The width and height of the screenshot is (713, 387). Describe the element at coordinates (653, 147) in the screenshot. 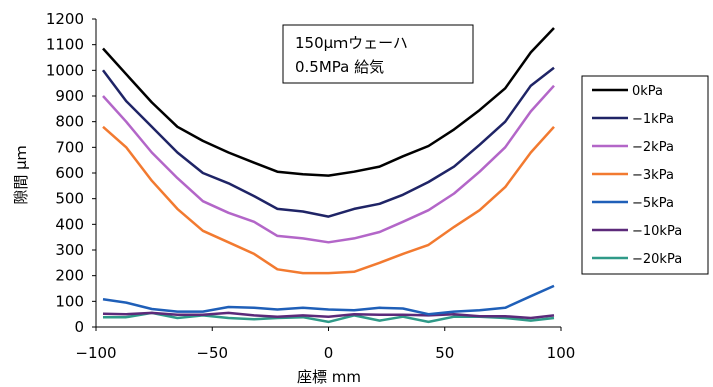

I see `legend-label: −2kPa` at that location.